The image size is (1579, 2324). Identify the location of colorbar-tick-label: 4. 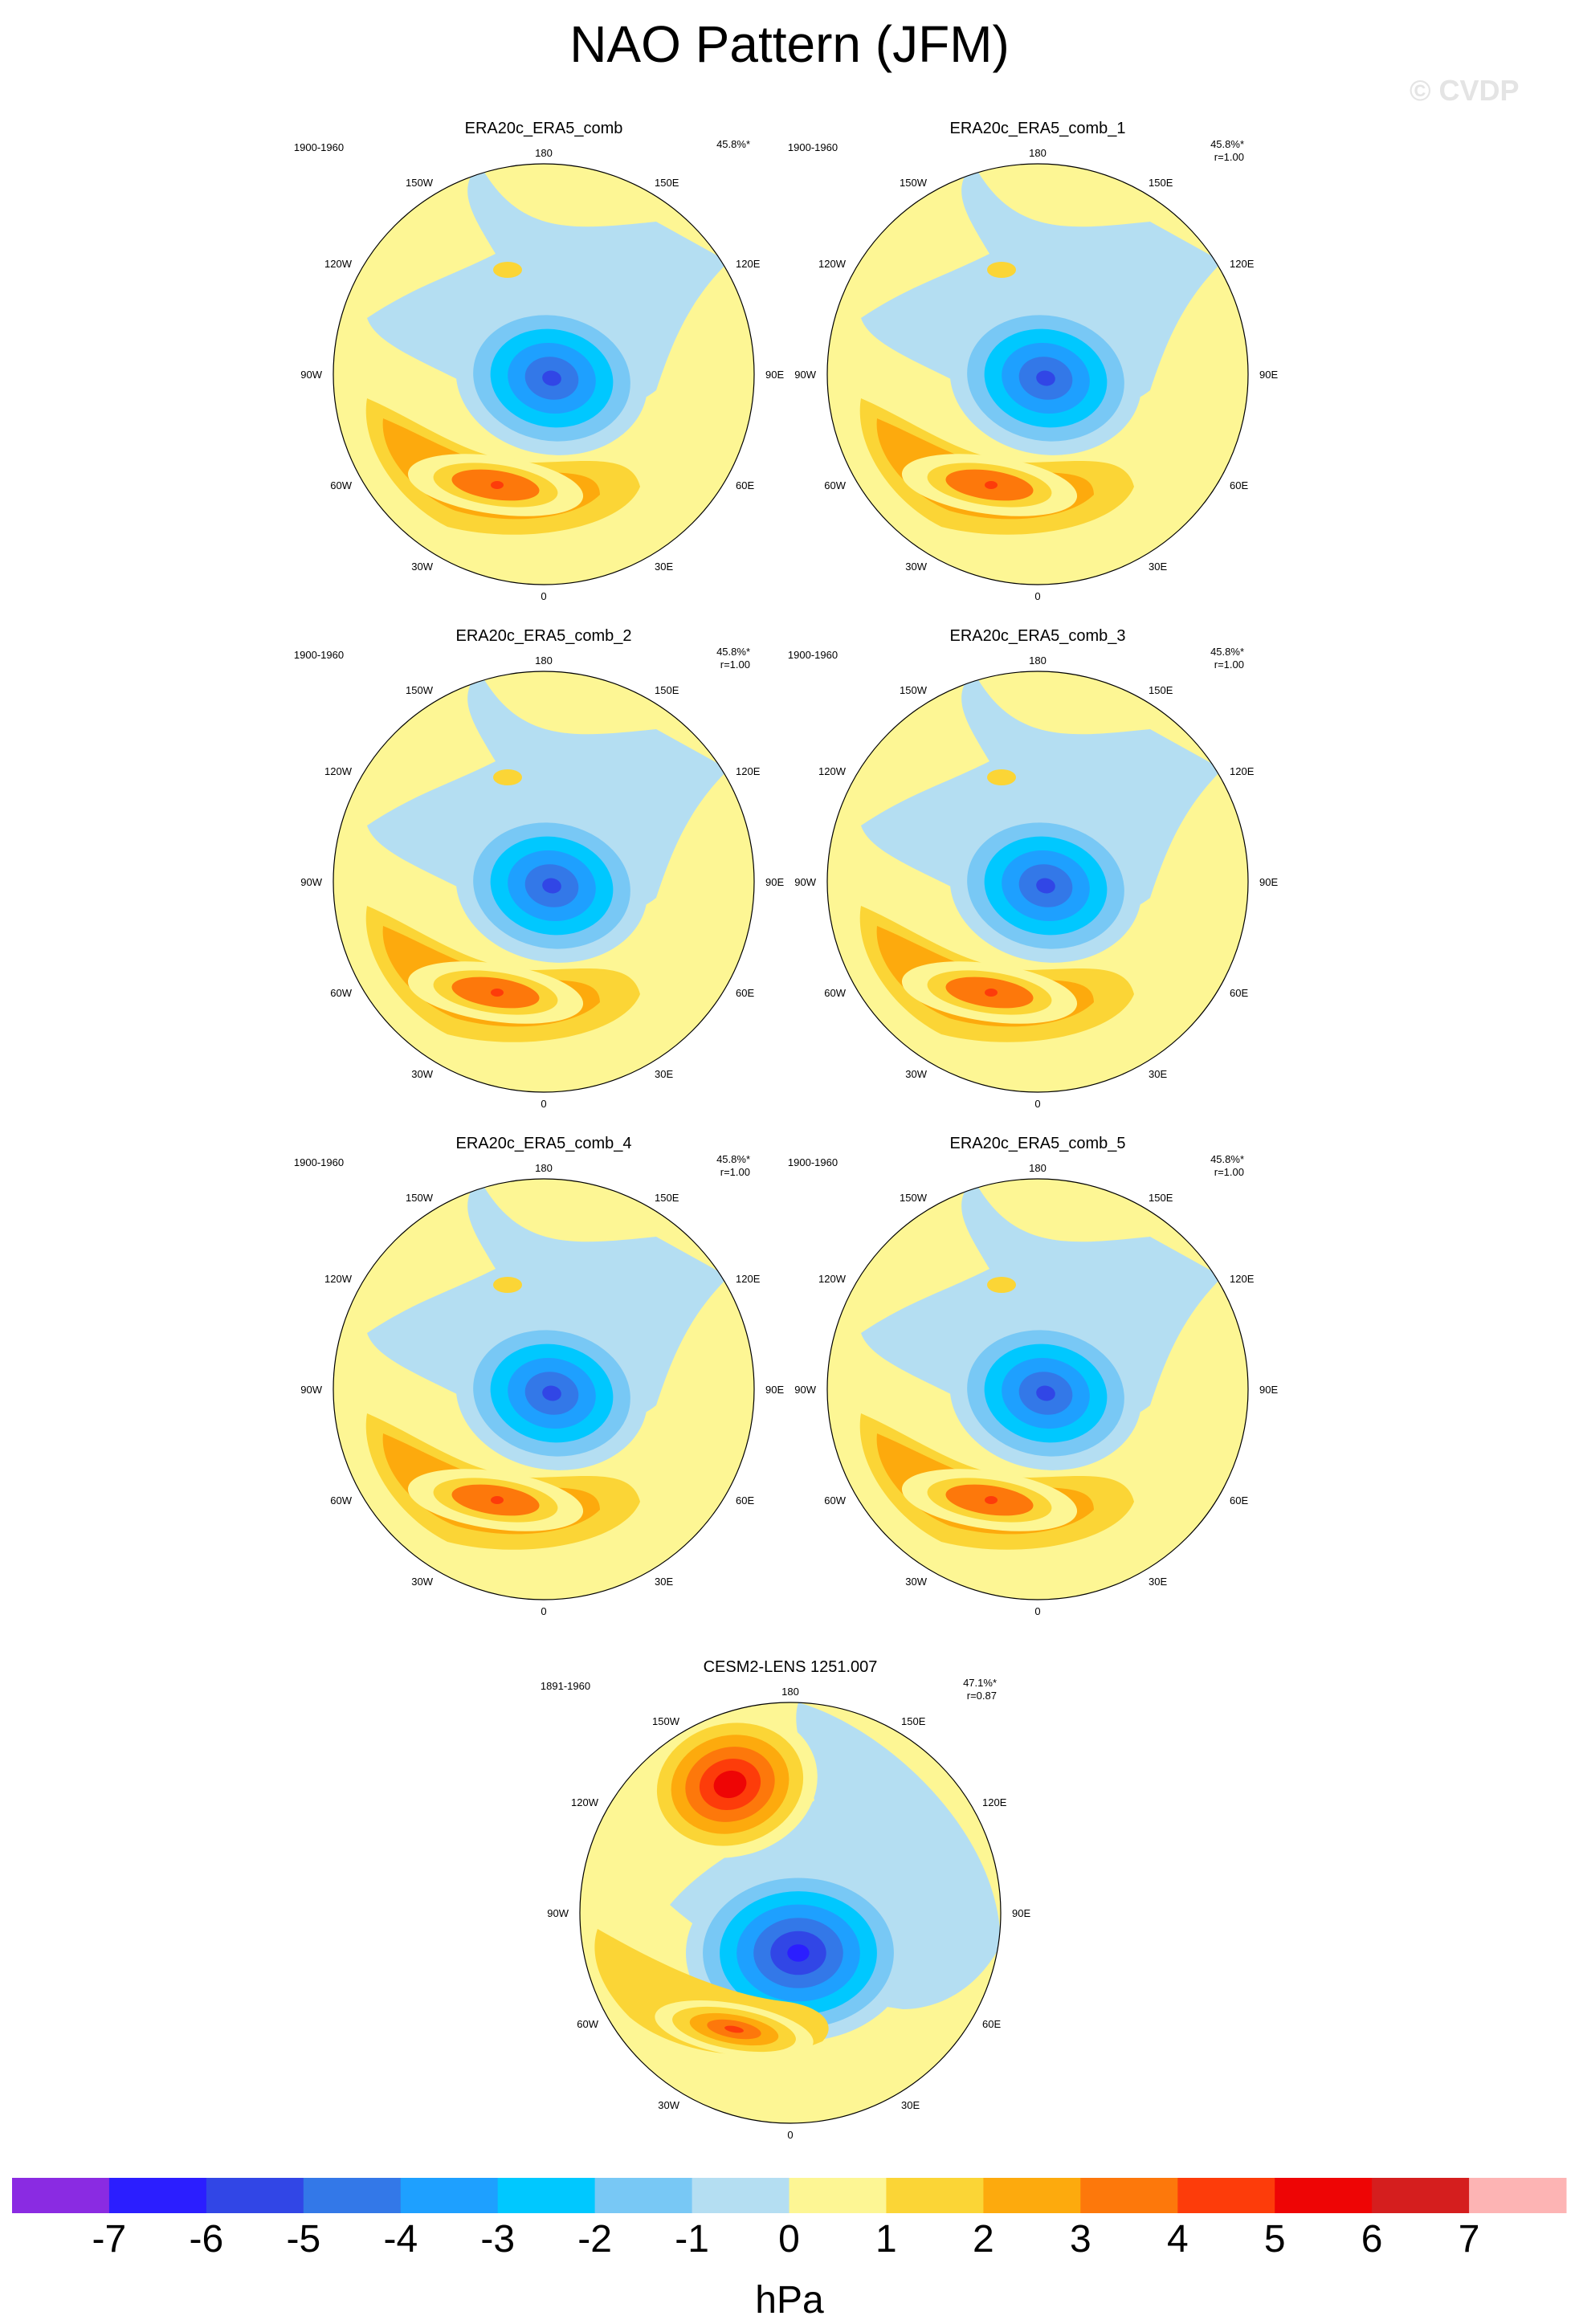
(1178, 2240).